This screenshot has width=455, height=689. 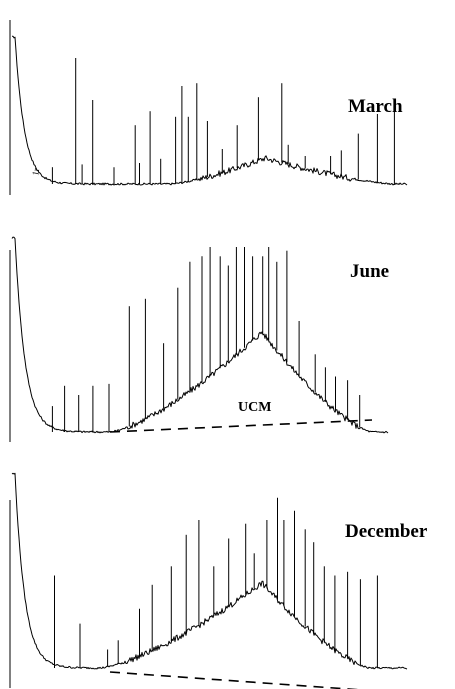 What do you see at coordinates (375, 106) in the screenshot?
I see `panel-title-march: March` at bounding box center [375, 106].